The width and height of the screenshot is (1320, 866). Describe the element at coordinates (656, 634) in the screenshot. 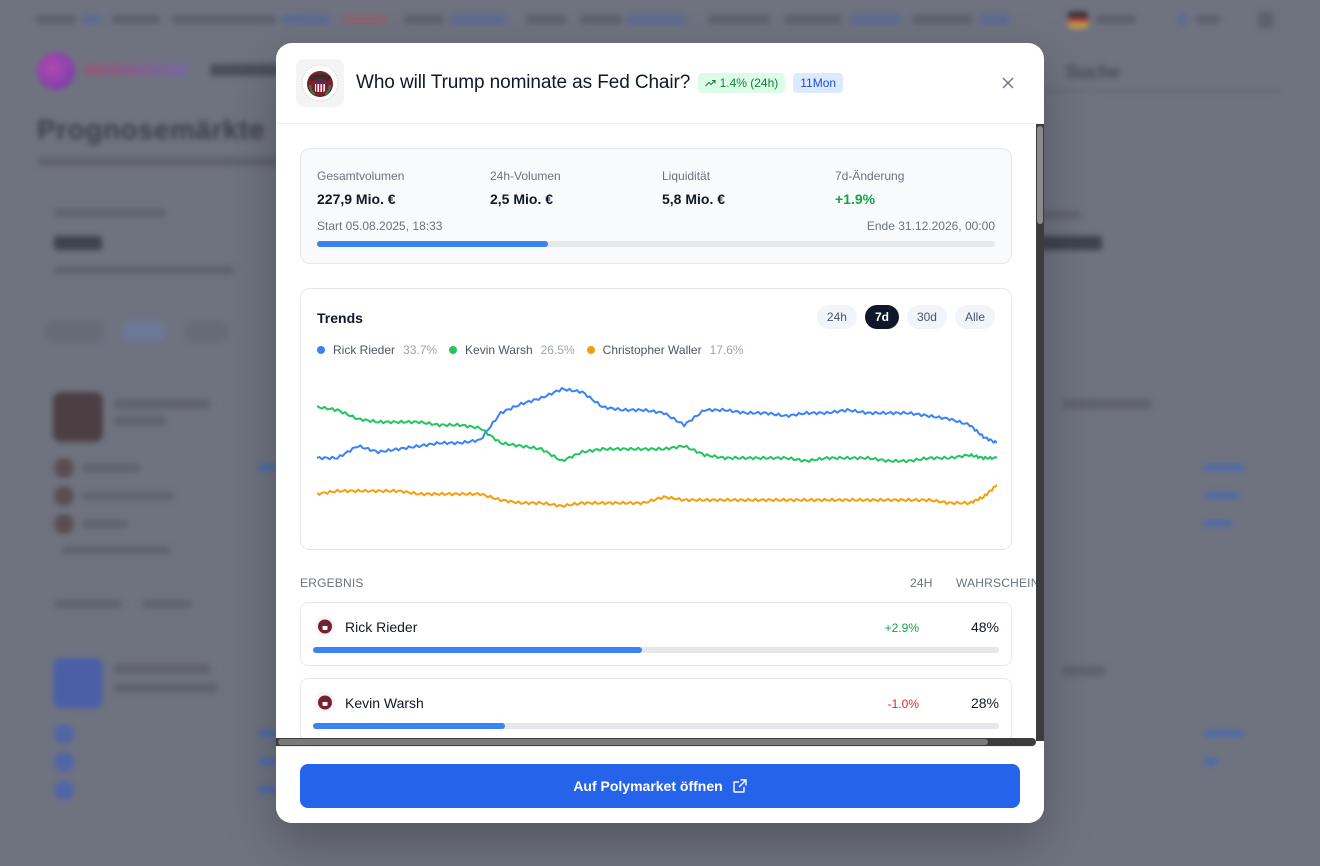

I see `outcome-row: Rick Rieder +2.9% 48%` at that location.